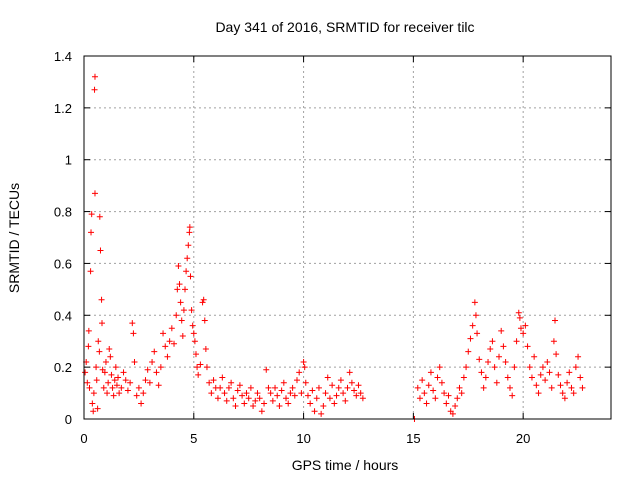 This screenshot has height=480, width=640. What do you see at coordinates (413, 438) in the screenshot?
I see `x-tick-label: 15` at bounding box center [413, 438].